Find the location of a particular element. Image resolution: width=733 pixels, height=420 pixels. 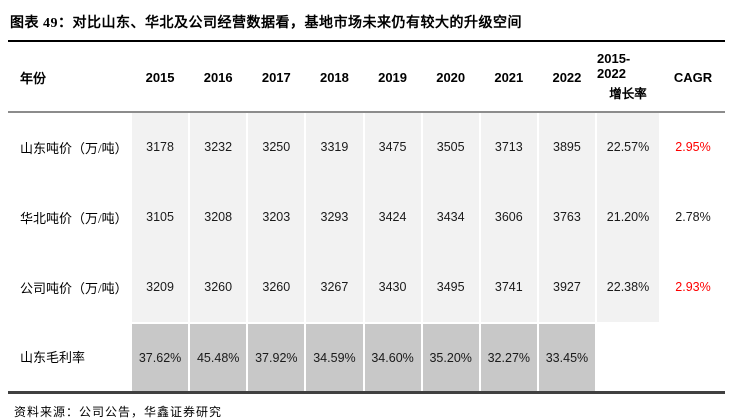

table-cell: 3208 is located at coordinates (218, 217).